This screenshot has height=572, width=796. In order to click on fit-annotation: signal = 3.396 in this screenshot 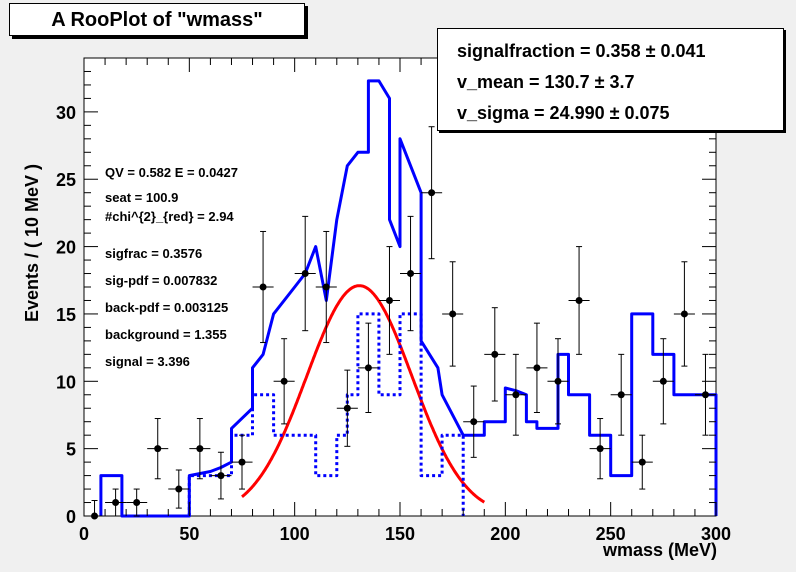, I will do `click(147, 361)`.